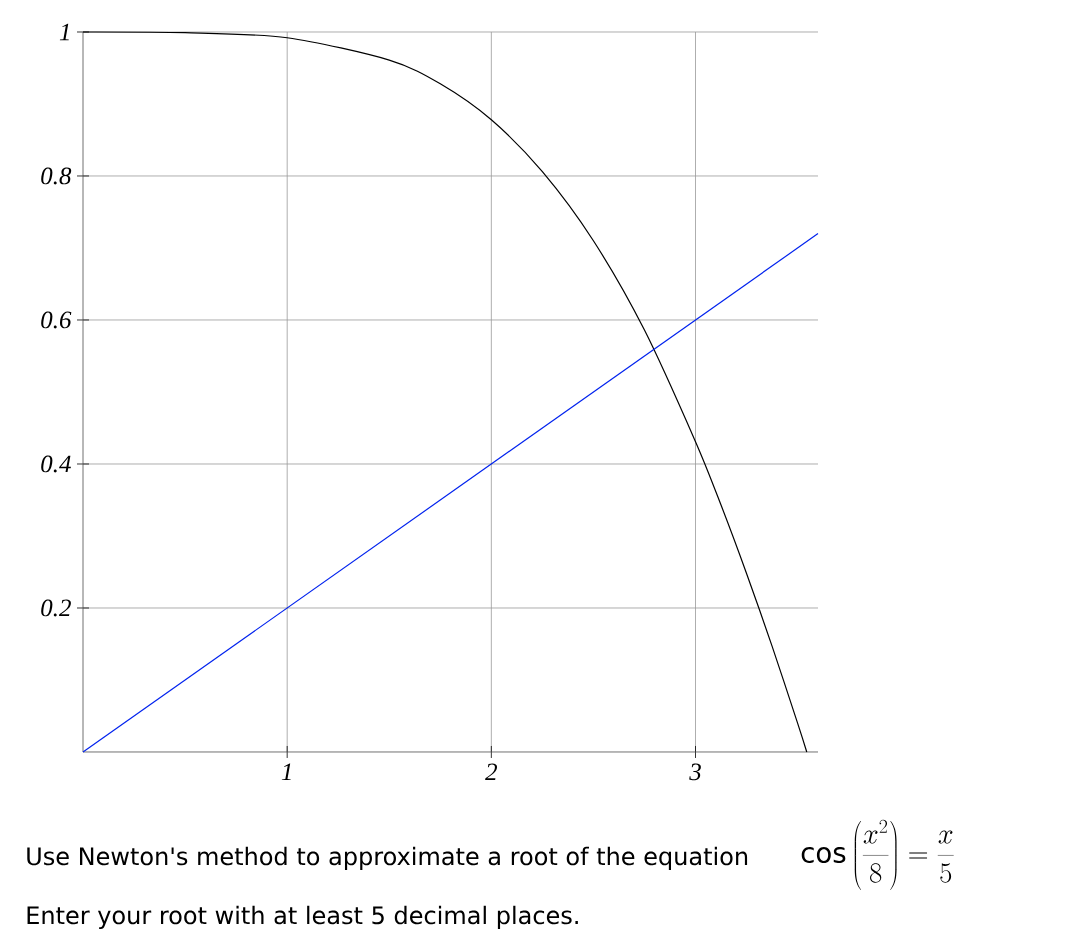 The height and width of the screenshot is (936, 1068). What do you see at coordinates (695, 772) in the screenshot?
I see `x-tick-label: 3` at bounding box center [695, 772].